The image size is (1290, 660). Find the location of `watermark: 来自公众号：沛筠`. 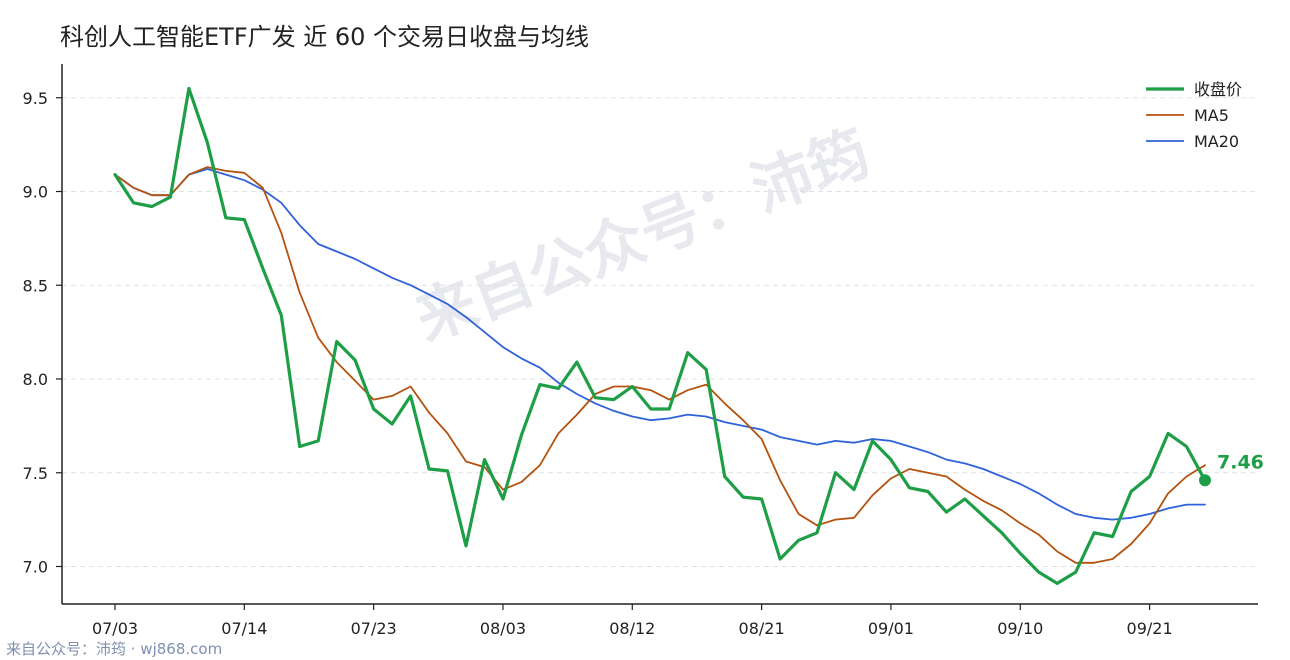

watermark: 来自公众号：沛筠 is located at coordinates (642, 236).